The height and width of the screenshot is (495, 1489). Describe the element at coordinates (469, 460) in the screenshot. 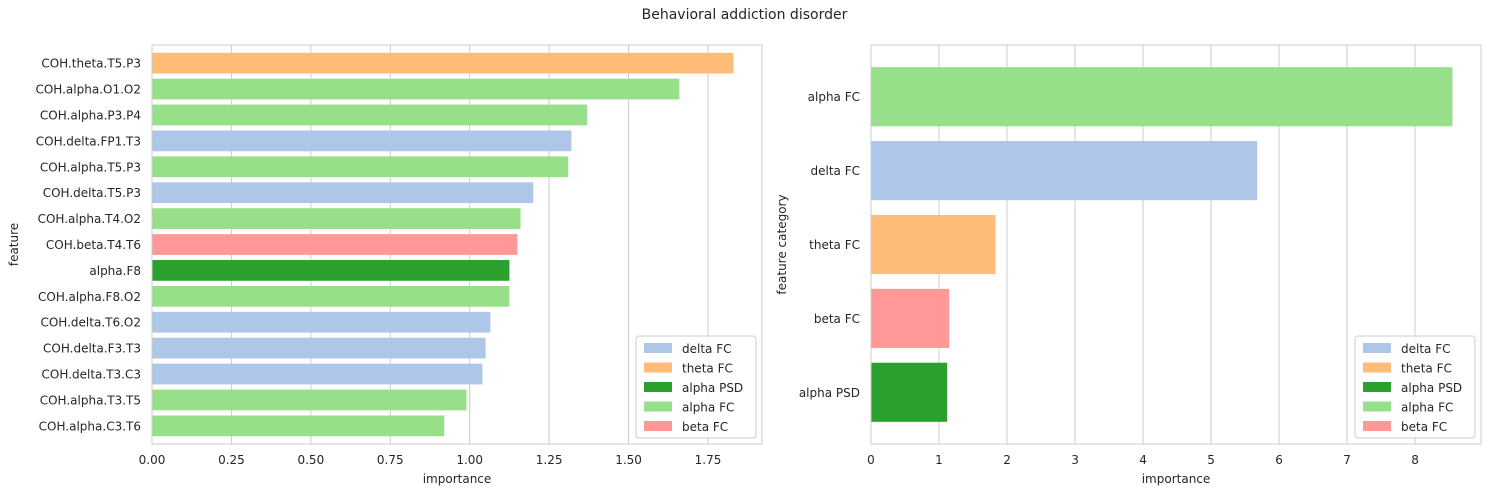

I see `x-tick-label: 1.00` at that location.